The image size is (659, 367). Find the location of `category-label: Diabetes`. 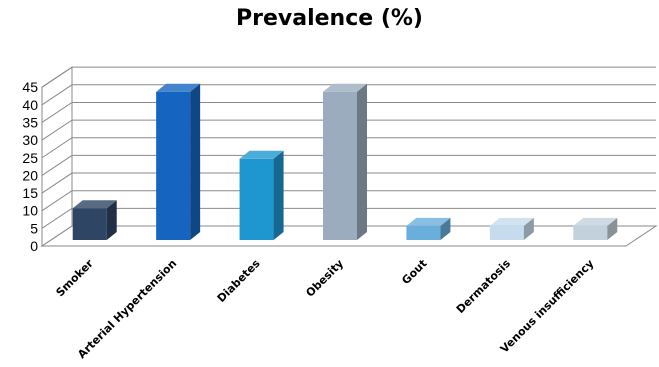

category-label: Diabetes is located at coordinates (239, 281).